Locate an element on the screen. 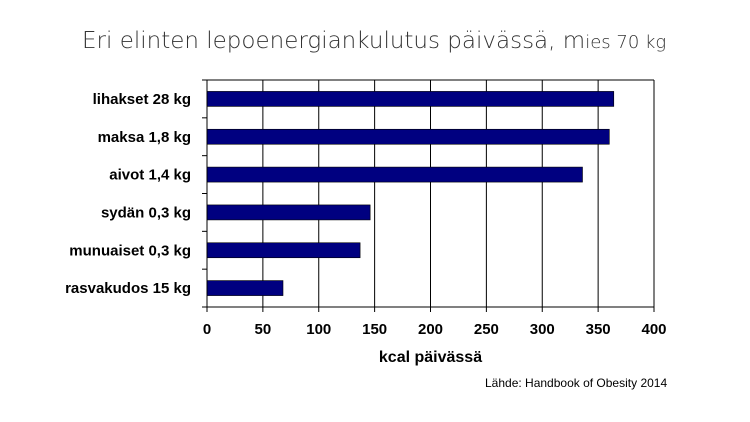 Image resolution: width=750 pixels, height=422 pixels. category-label: rasvakudos 15 kg is located at coordinates (128, 288).